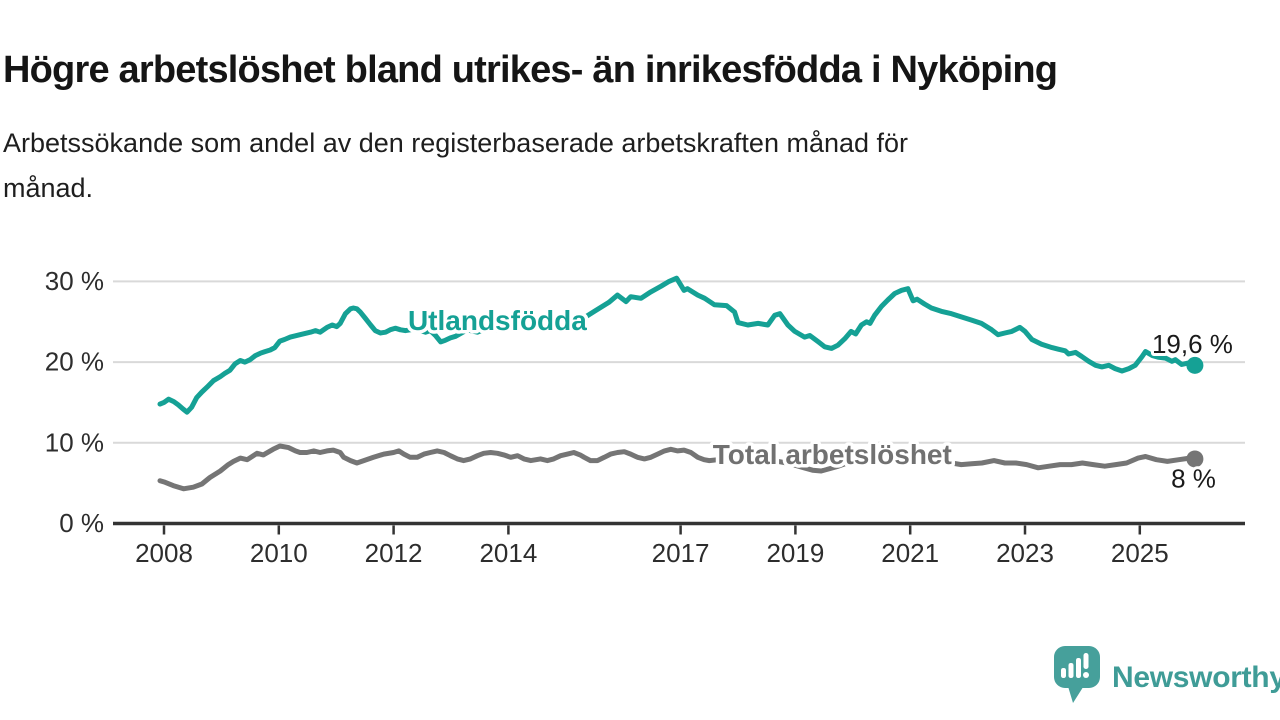 The width and height of the screenshot is (1280, 720). What do you see at coordinates (910, 553) in the screenshot?
I see `x-axis-label-2021: 2021` at bounding box center [910, 553].